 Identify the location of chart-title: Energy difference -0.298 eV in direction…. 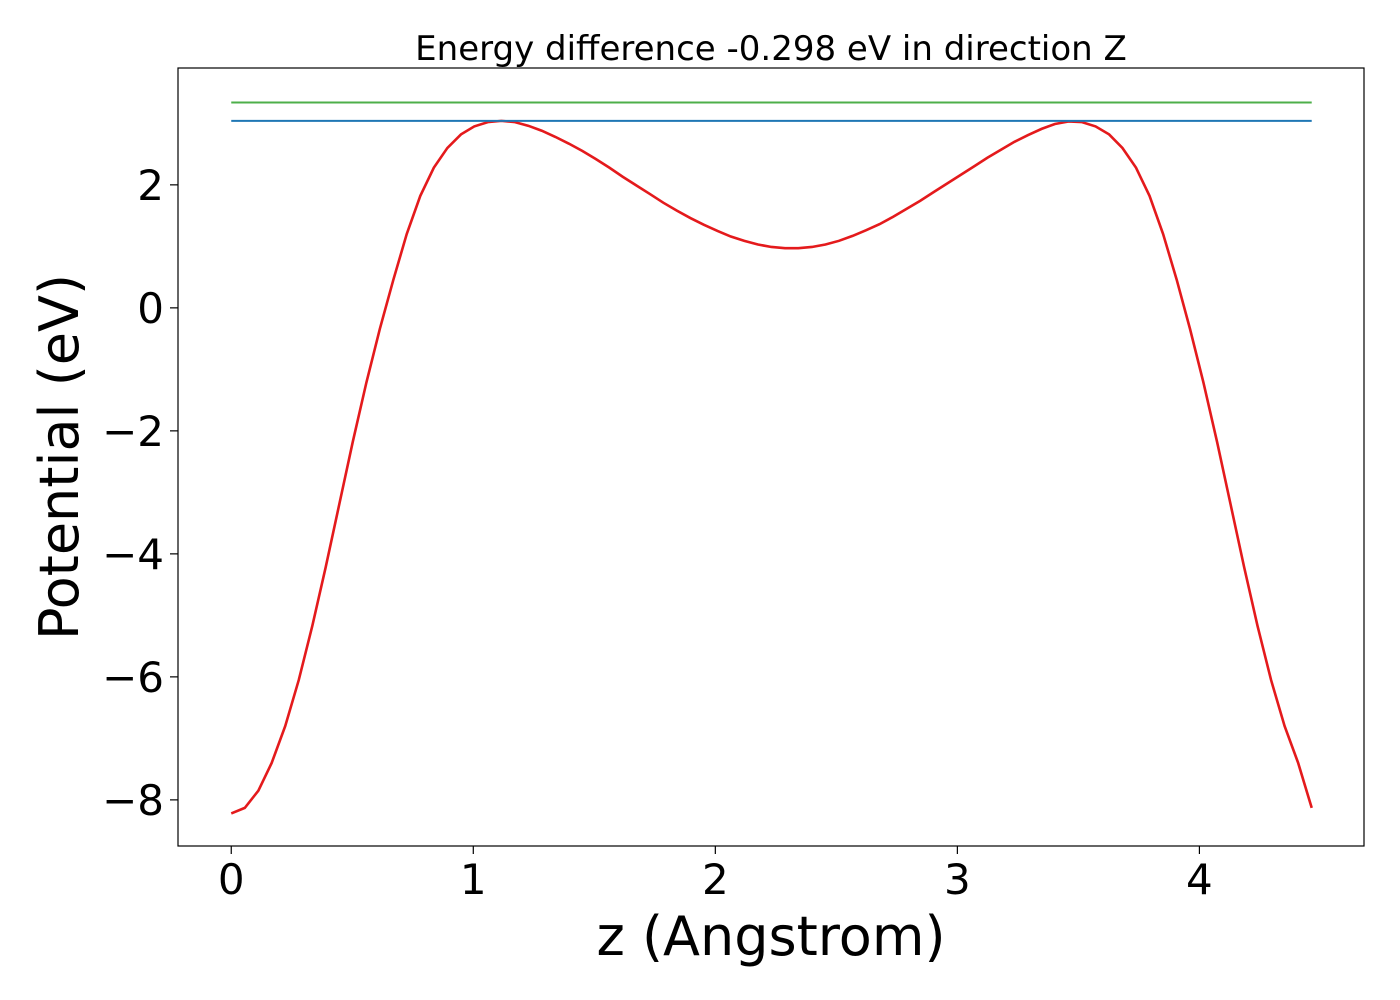
(771, 49).